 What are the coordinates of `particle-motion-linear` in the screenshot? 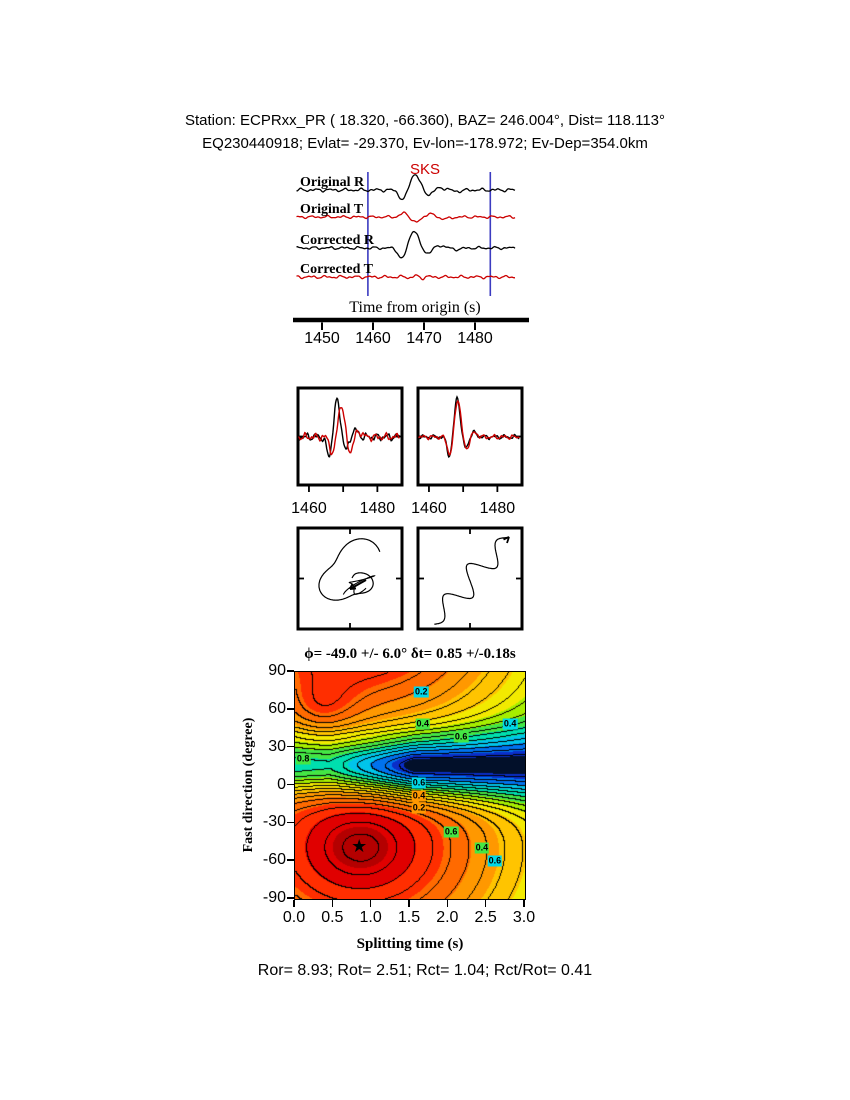 It's located at (472, 580).